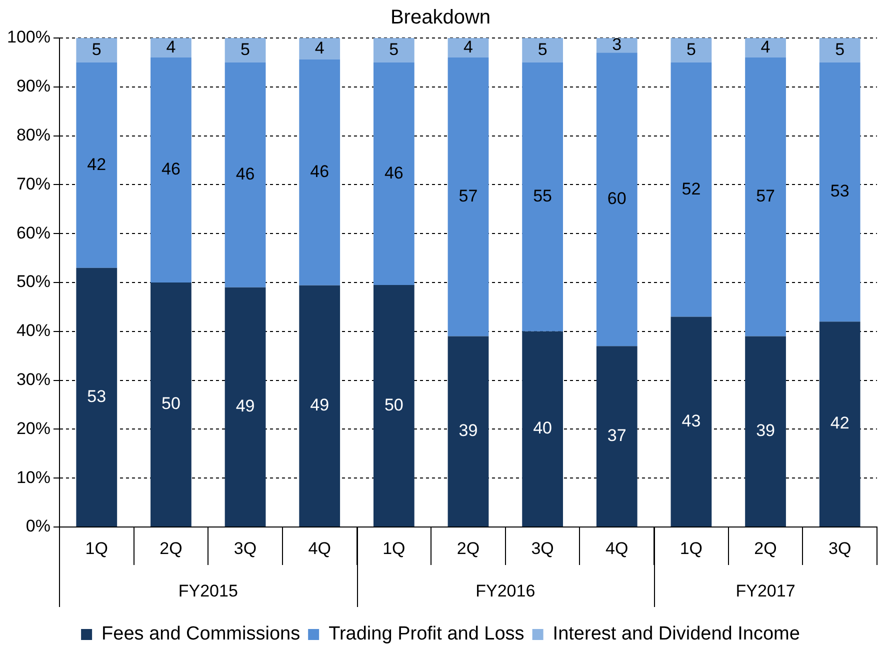 The image size is (879, 654). Describe the element at coordinates (28, 37) in the screenshot. I see `y-tick-label: 100%` at that location.